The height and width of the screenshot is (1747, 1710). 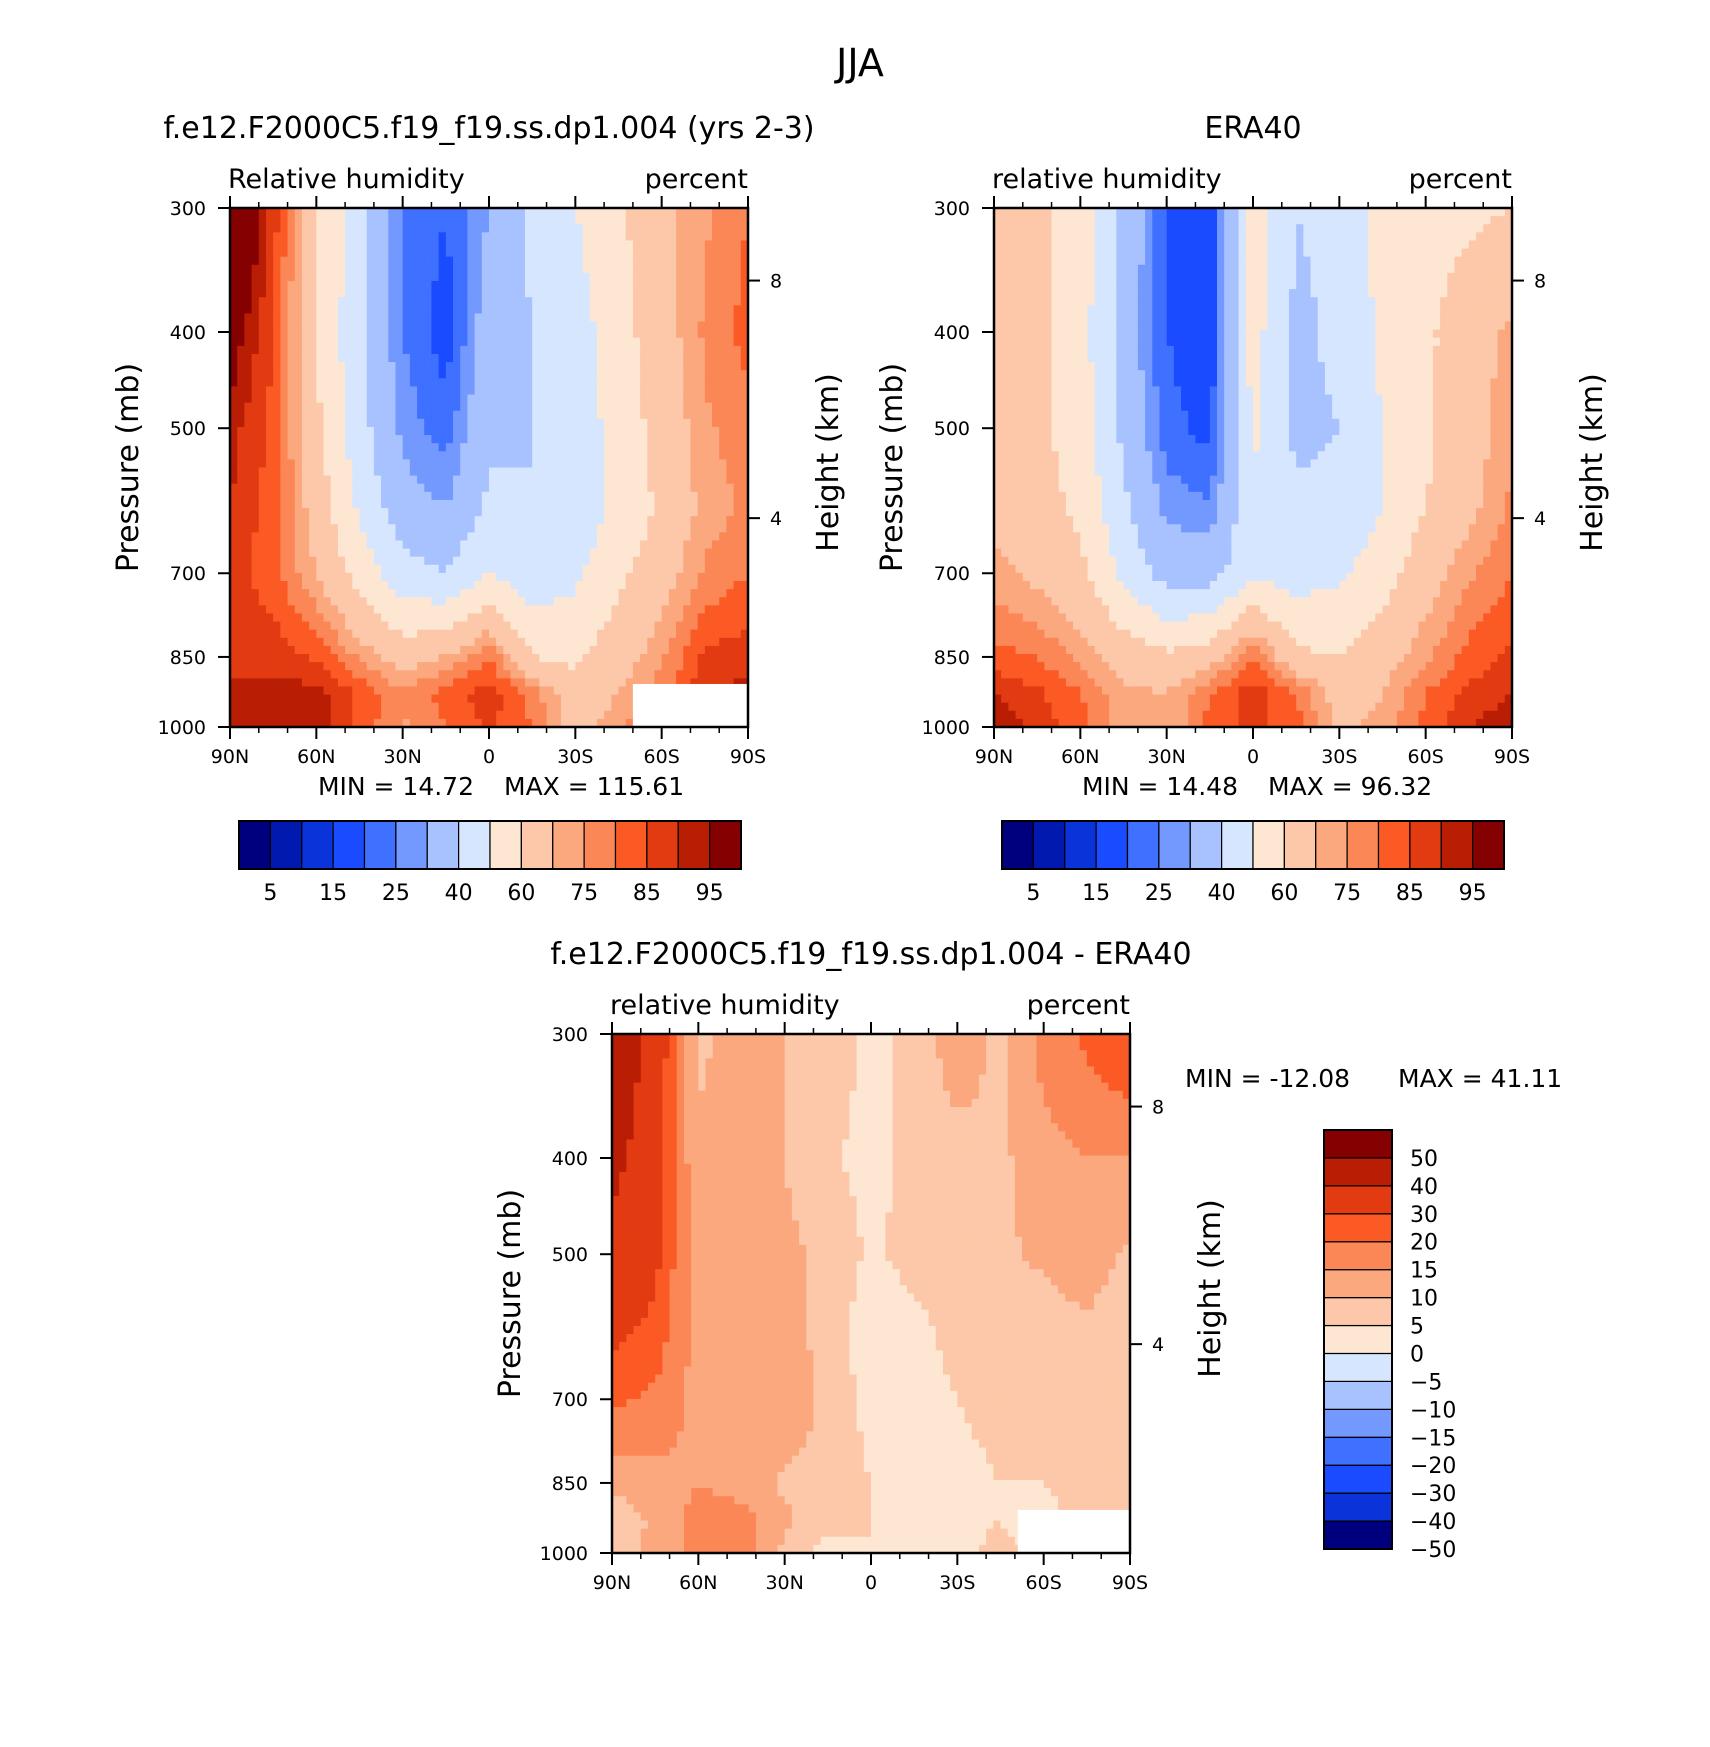 What do you see at coordinates (859, 63) in the screenshot?
I see `figure-title: JJA` at bounding box center [859, 63].